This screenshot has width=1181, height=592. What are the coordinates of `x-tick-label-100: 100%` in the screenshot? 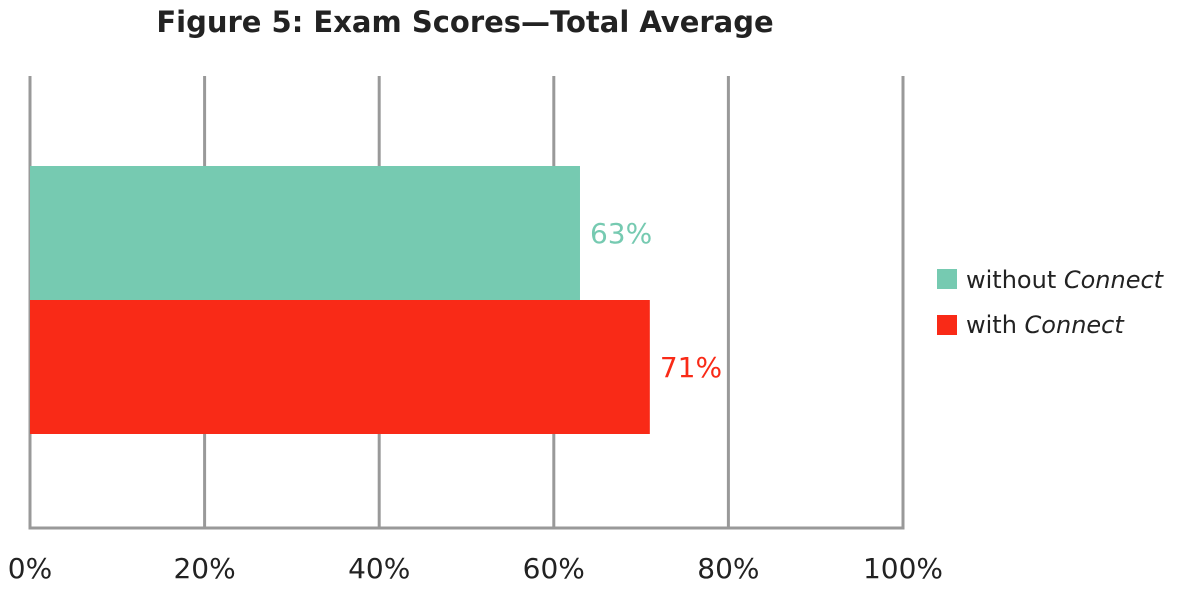 It's located at (903, 568).